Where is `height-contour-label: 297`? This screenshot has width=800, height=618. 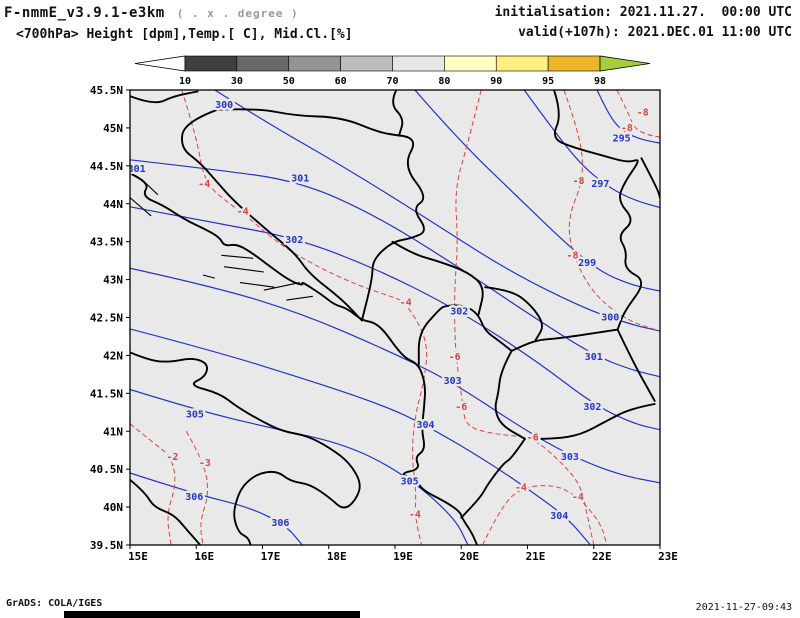
height-contour-label: 297 is located at coordinates (600, 184).